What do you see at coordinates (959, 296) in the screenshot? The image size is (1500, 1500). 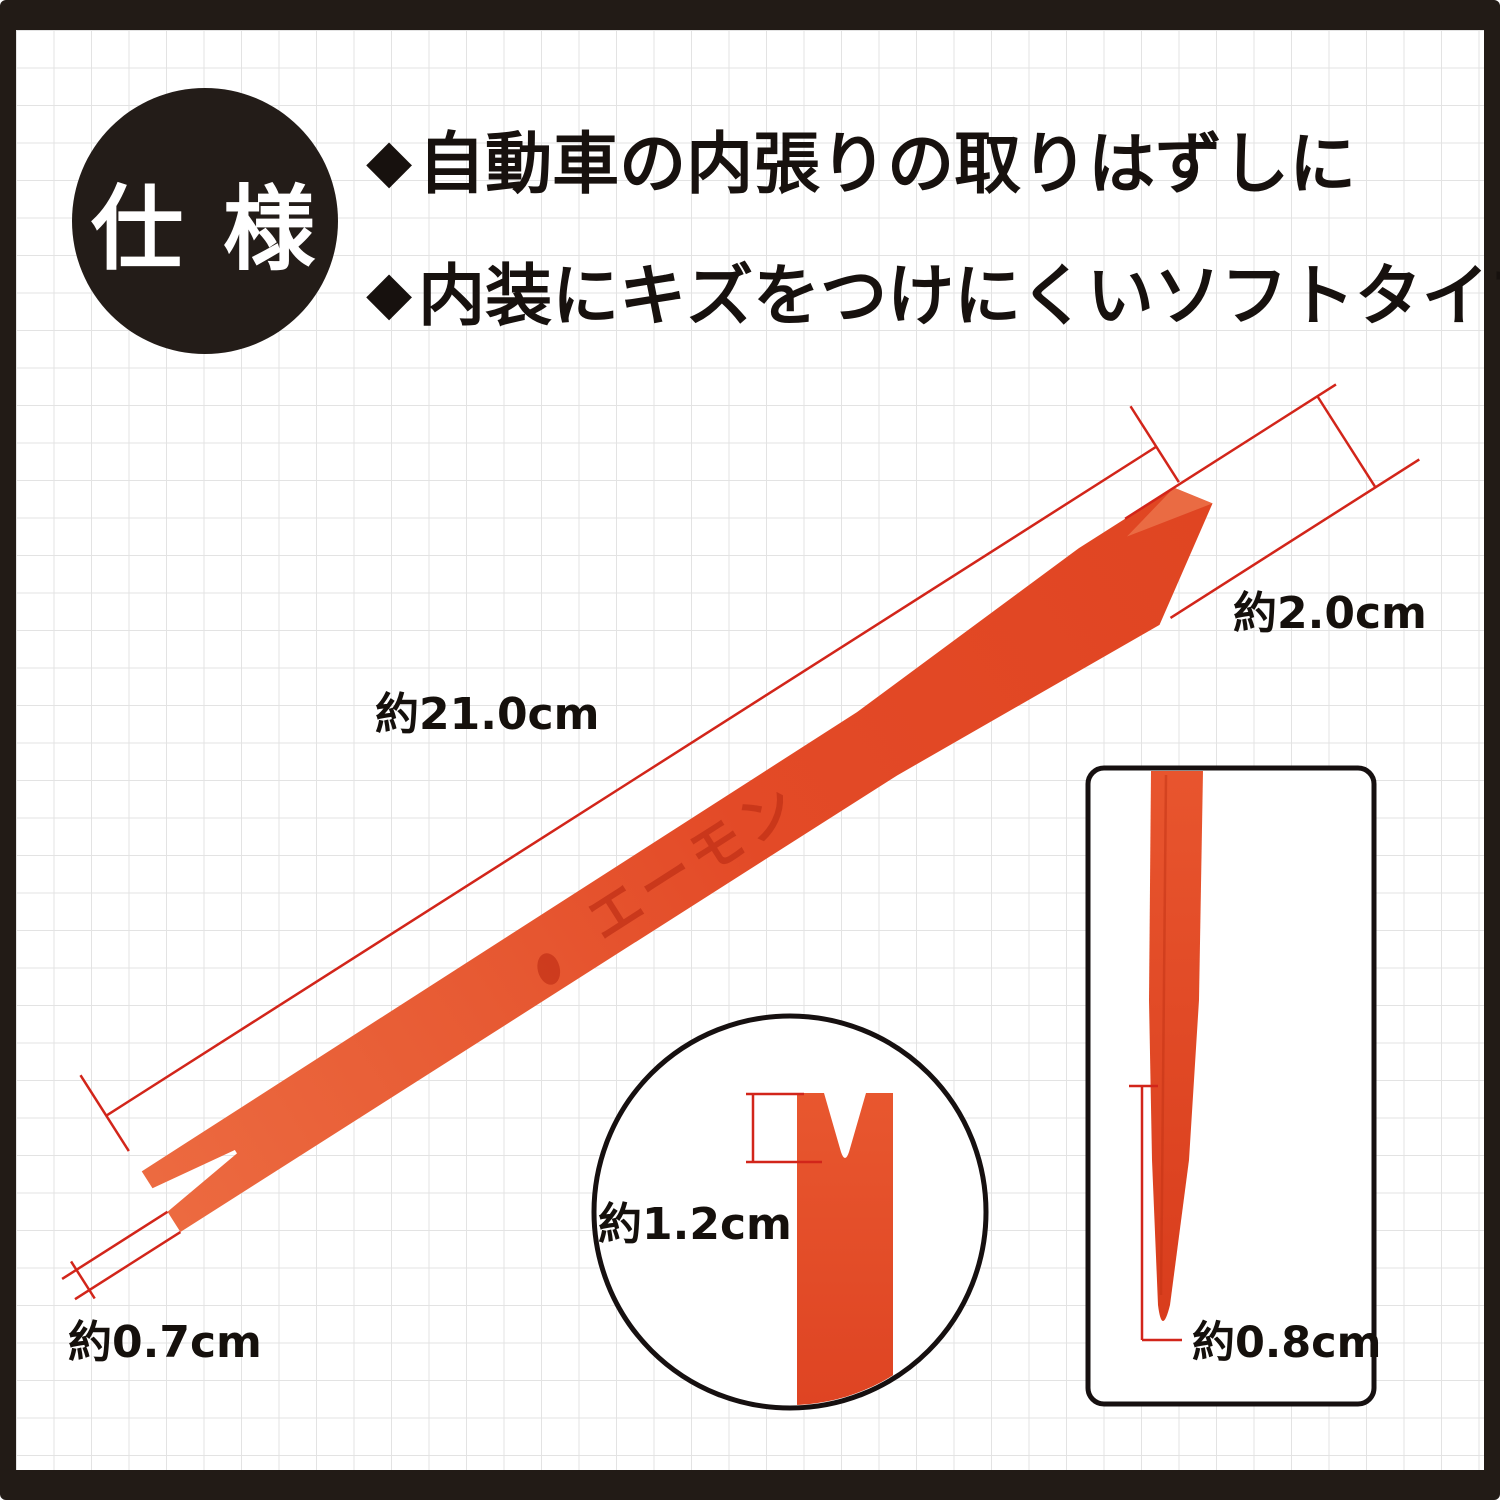 I see `feature-text-2: 内装にキズをつけにくいソフトタイプ` at bounding box center [959, 296].